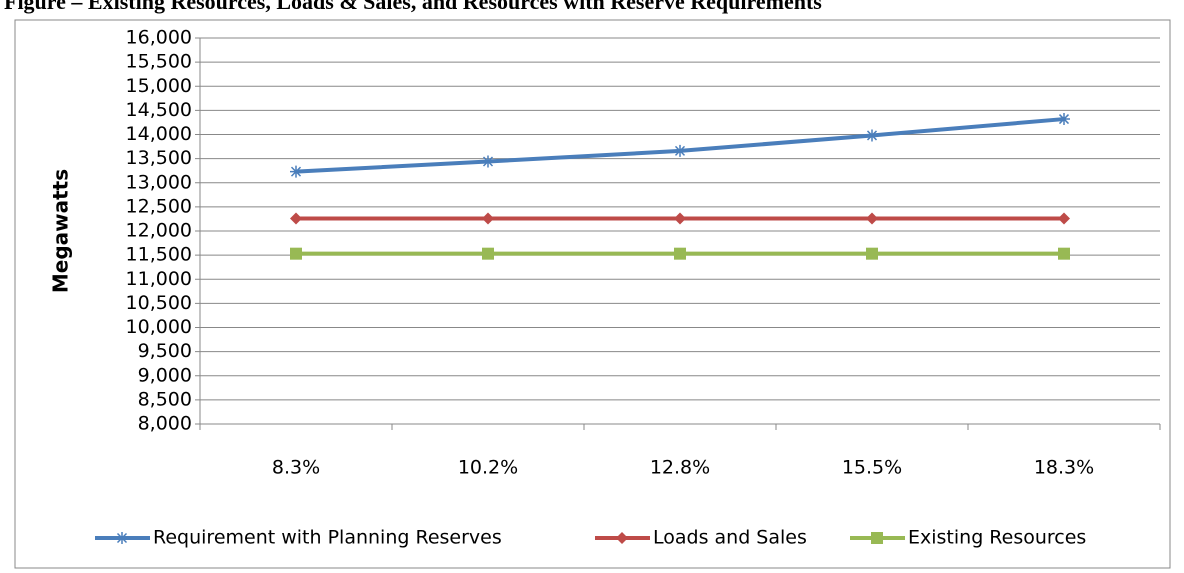 This screenshot has width=1184, height=573. I want to click on y-tick-label: 11,000, so click(159, 279).